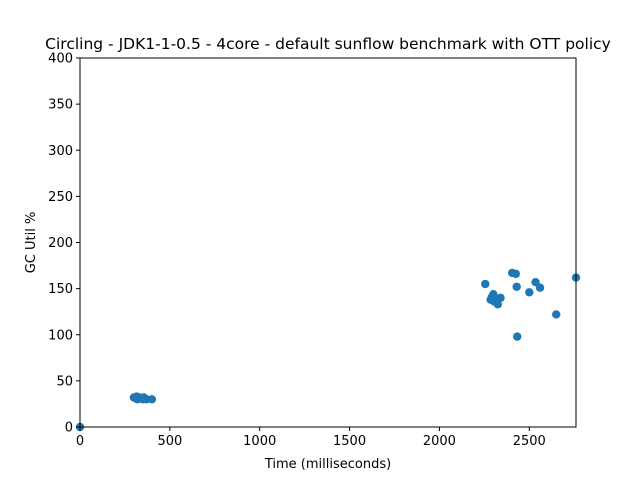  Describe the element at coordinates (60, 105) in the screenshot. I see `y-tick-label: 350` at that location.